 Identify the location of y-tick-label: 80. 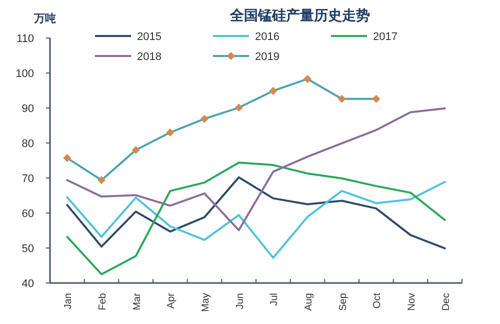
(28, 144).